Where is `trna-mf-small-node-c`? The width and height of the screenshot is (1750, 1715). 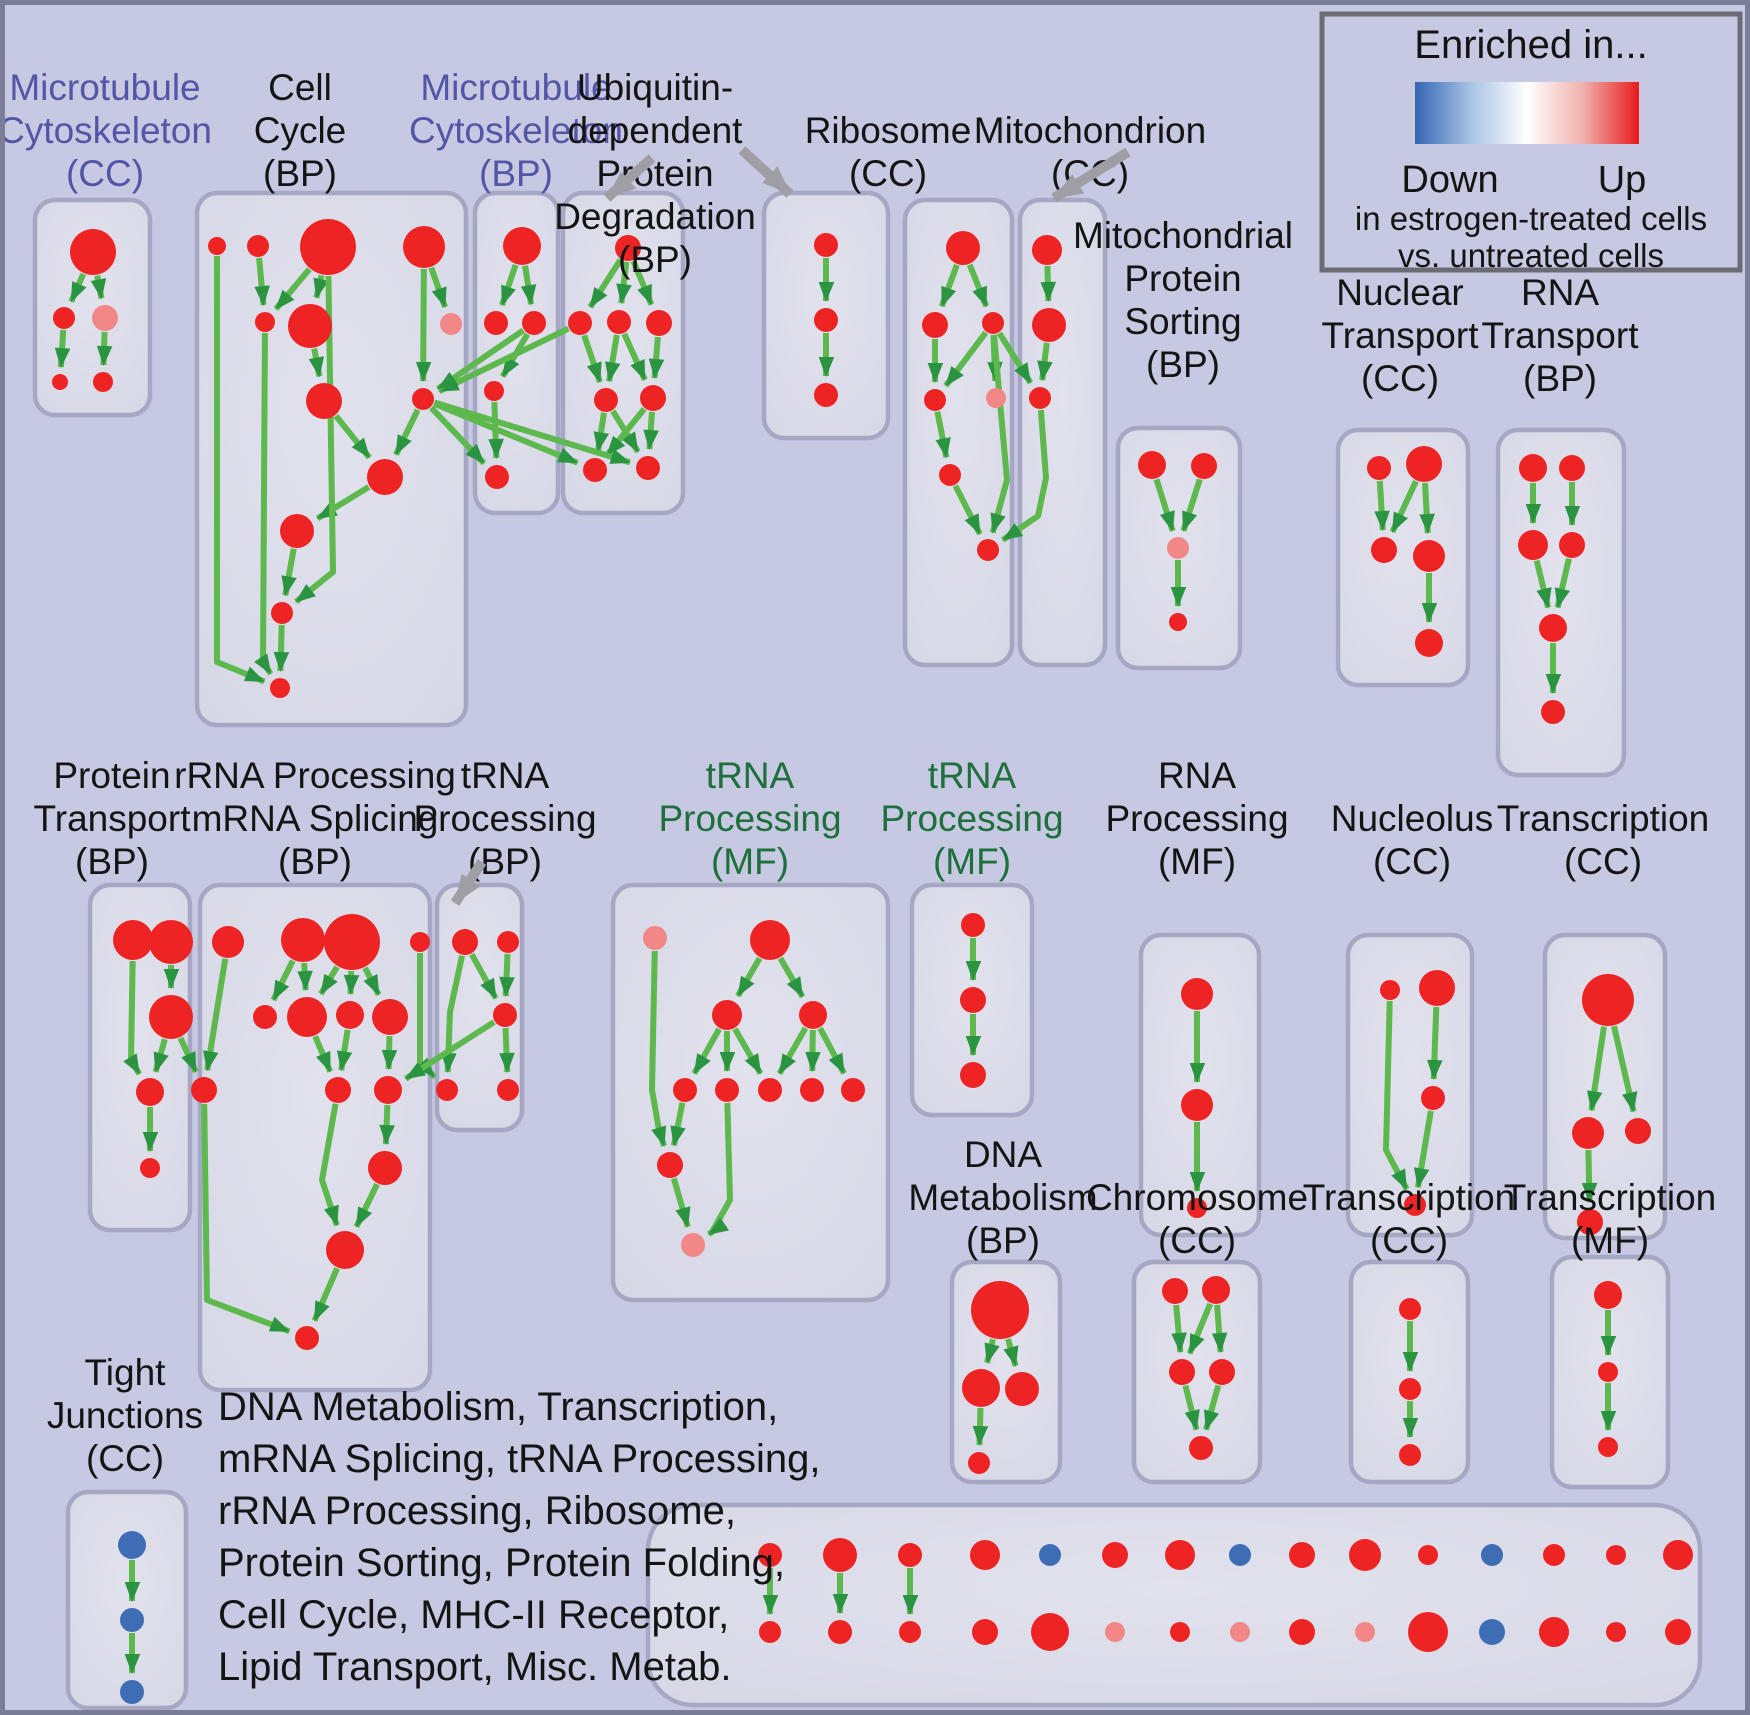 trna-mf-small-node-c is located at coordinates (973, 1075).